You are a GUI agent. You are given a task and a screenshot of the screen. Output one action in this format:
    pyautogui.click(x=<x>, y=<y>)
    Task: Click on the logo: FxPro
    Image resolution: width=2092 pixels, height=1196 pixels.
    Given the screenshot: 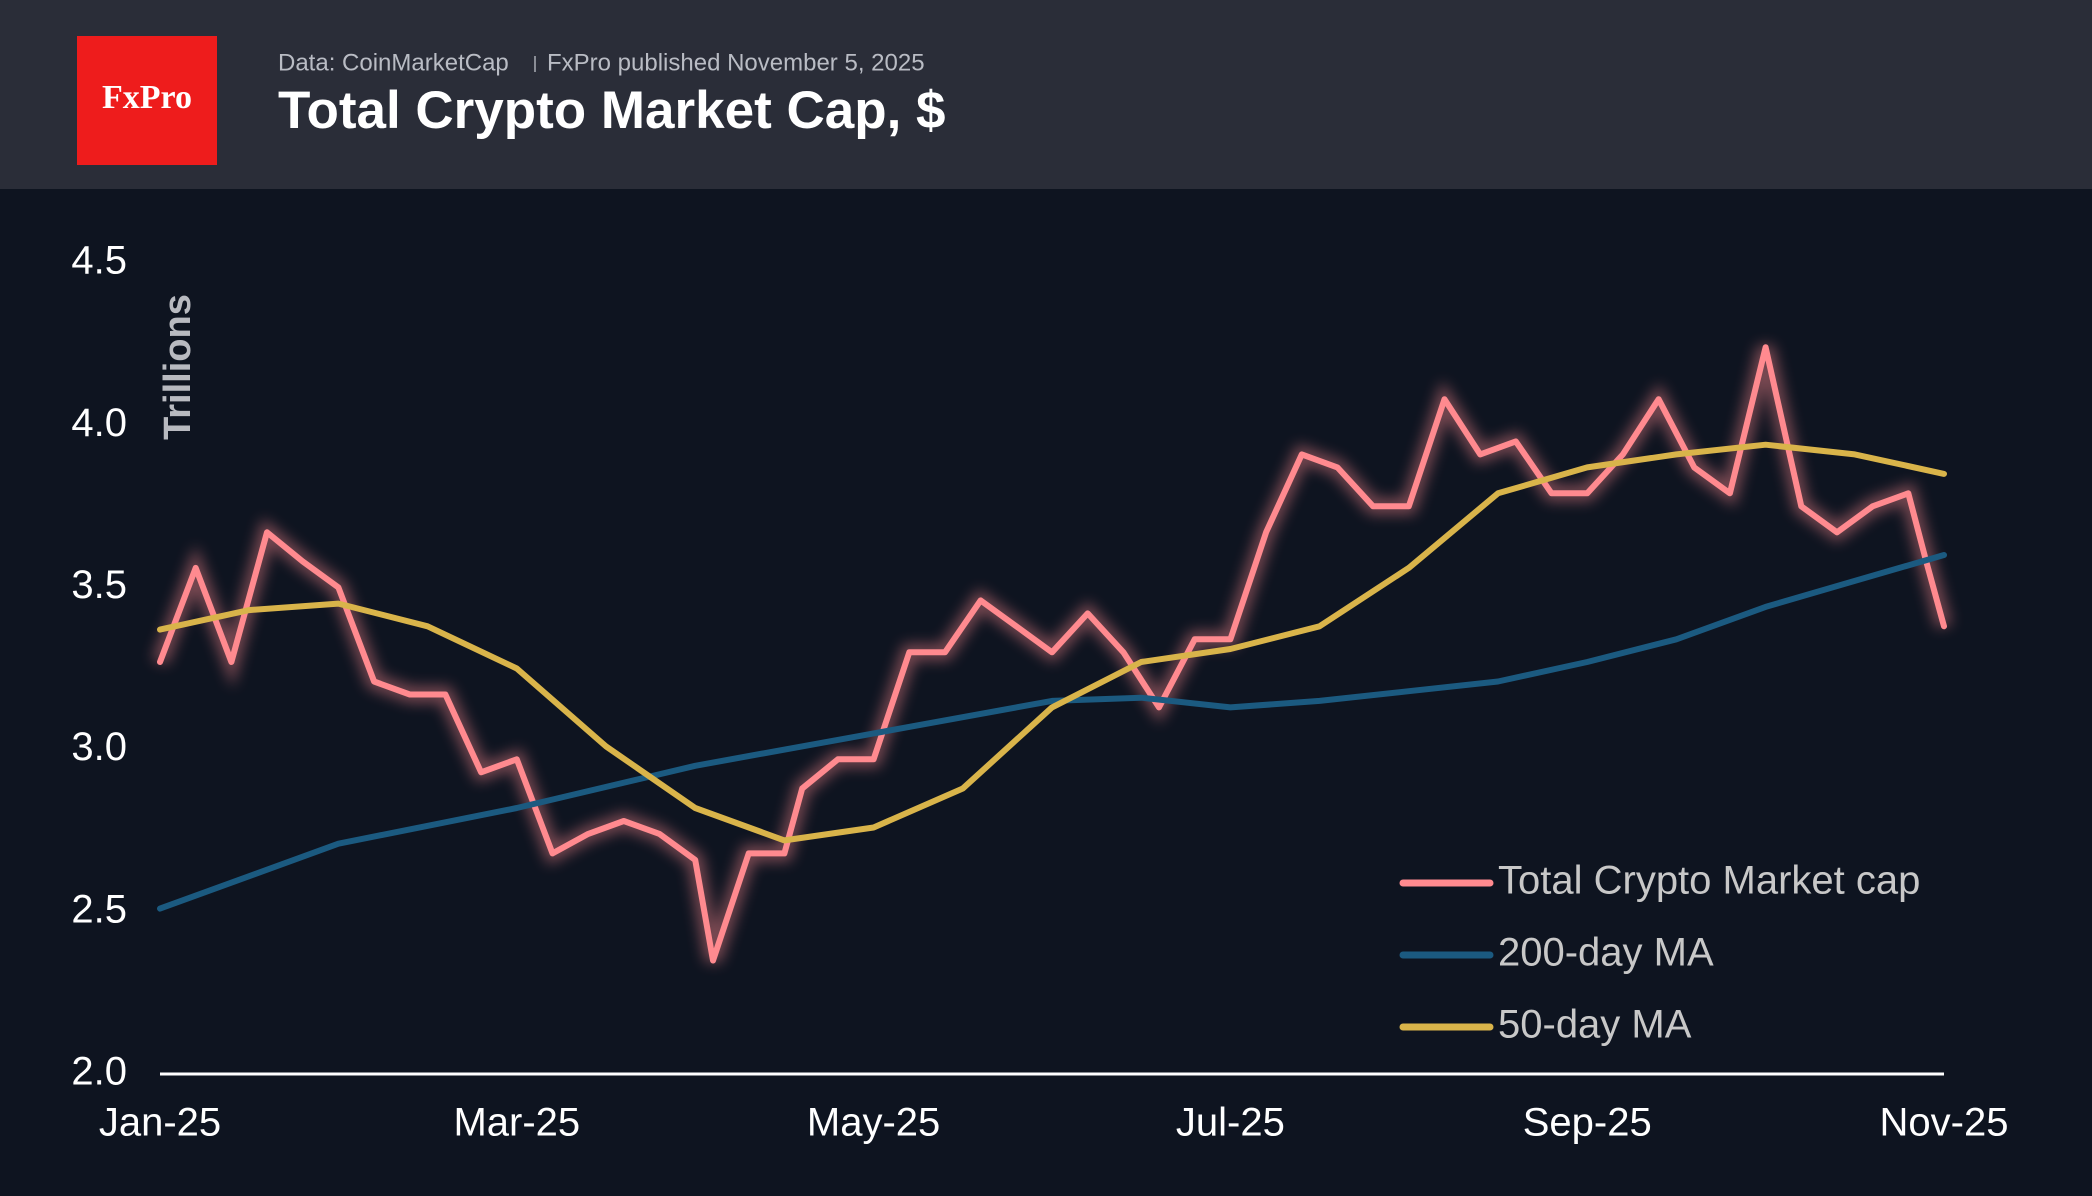 What is the action you would take?
    pyautogui.click(x=147, y=97)
    